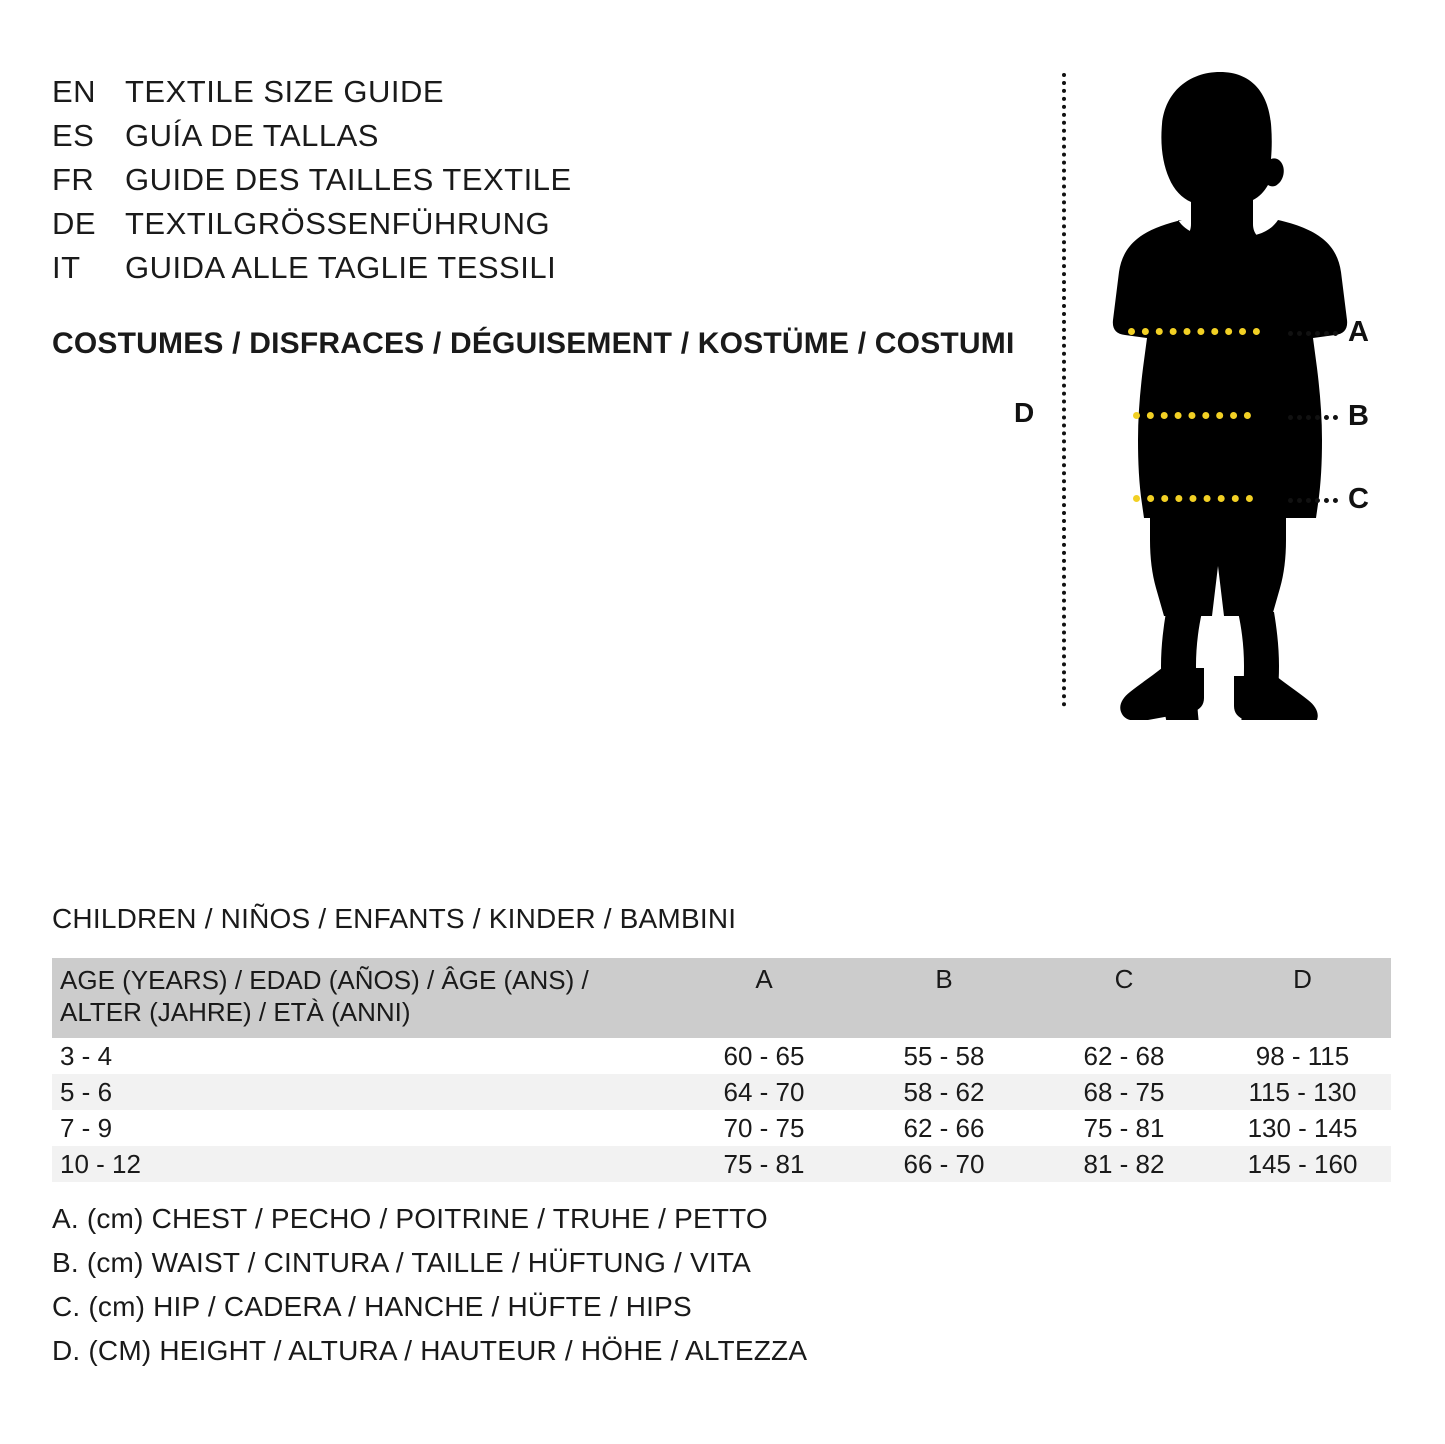 Image resolution: width=1445 pixels, height=1444 pixels. I want to click on measure-line-chest, so click(1194, 331).